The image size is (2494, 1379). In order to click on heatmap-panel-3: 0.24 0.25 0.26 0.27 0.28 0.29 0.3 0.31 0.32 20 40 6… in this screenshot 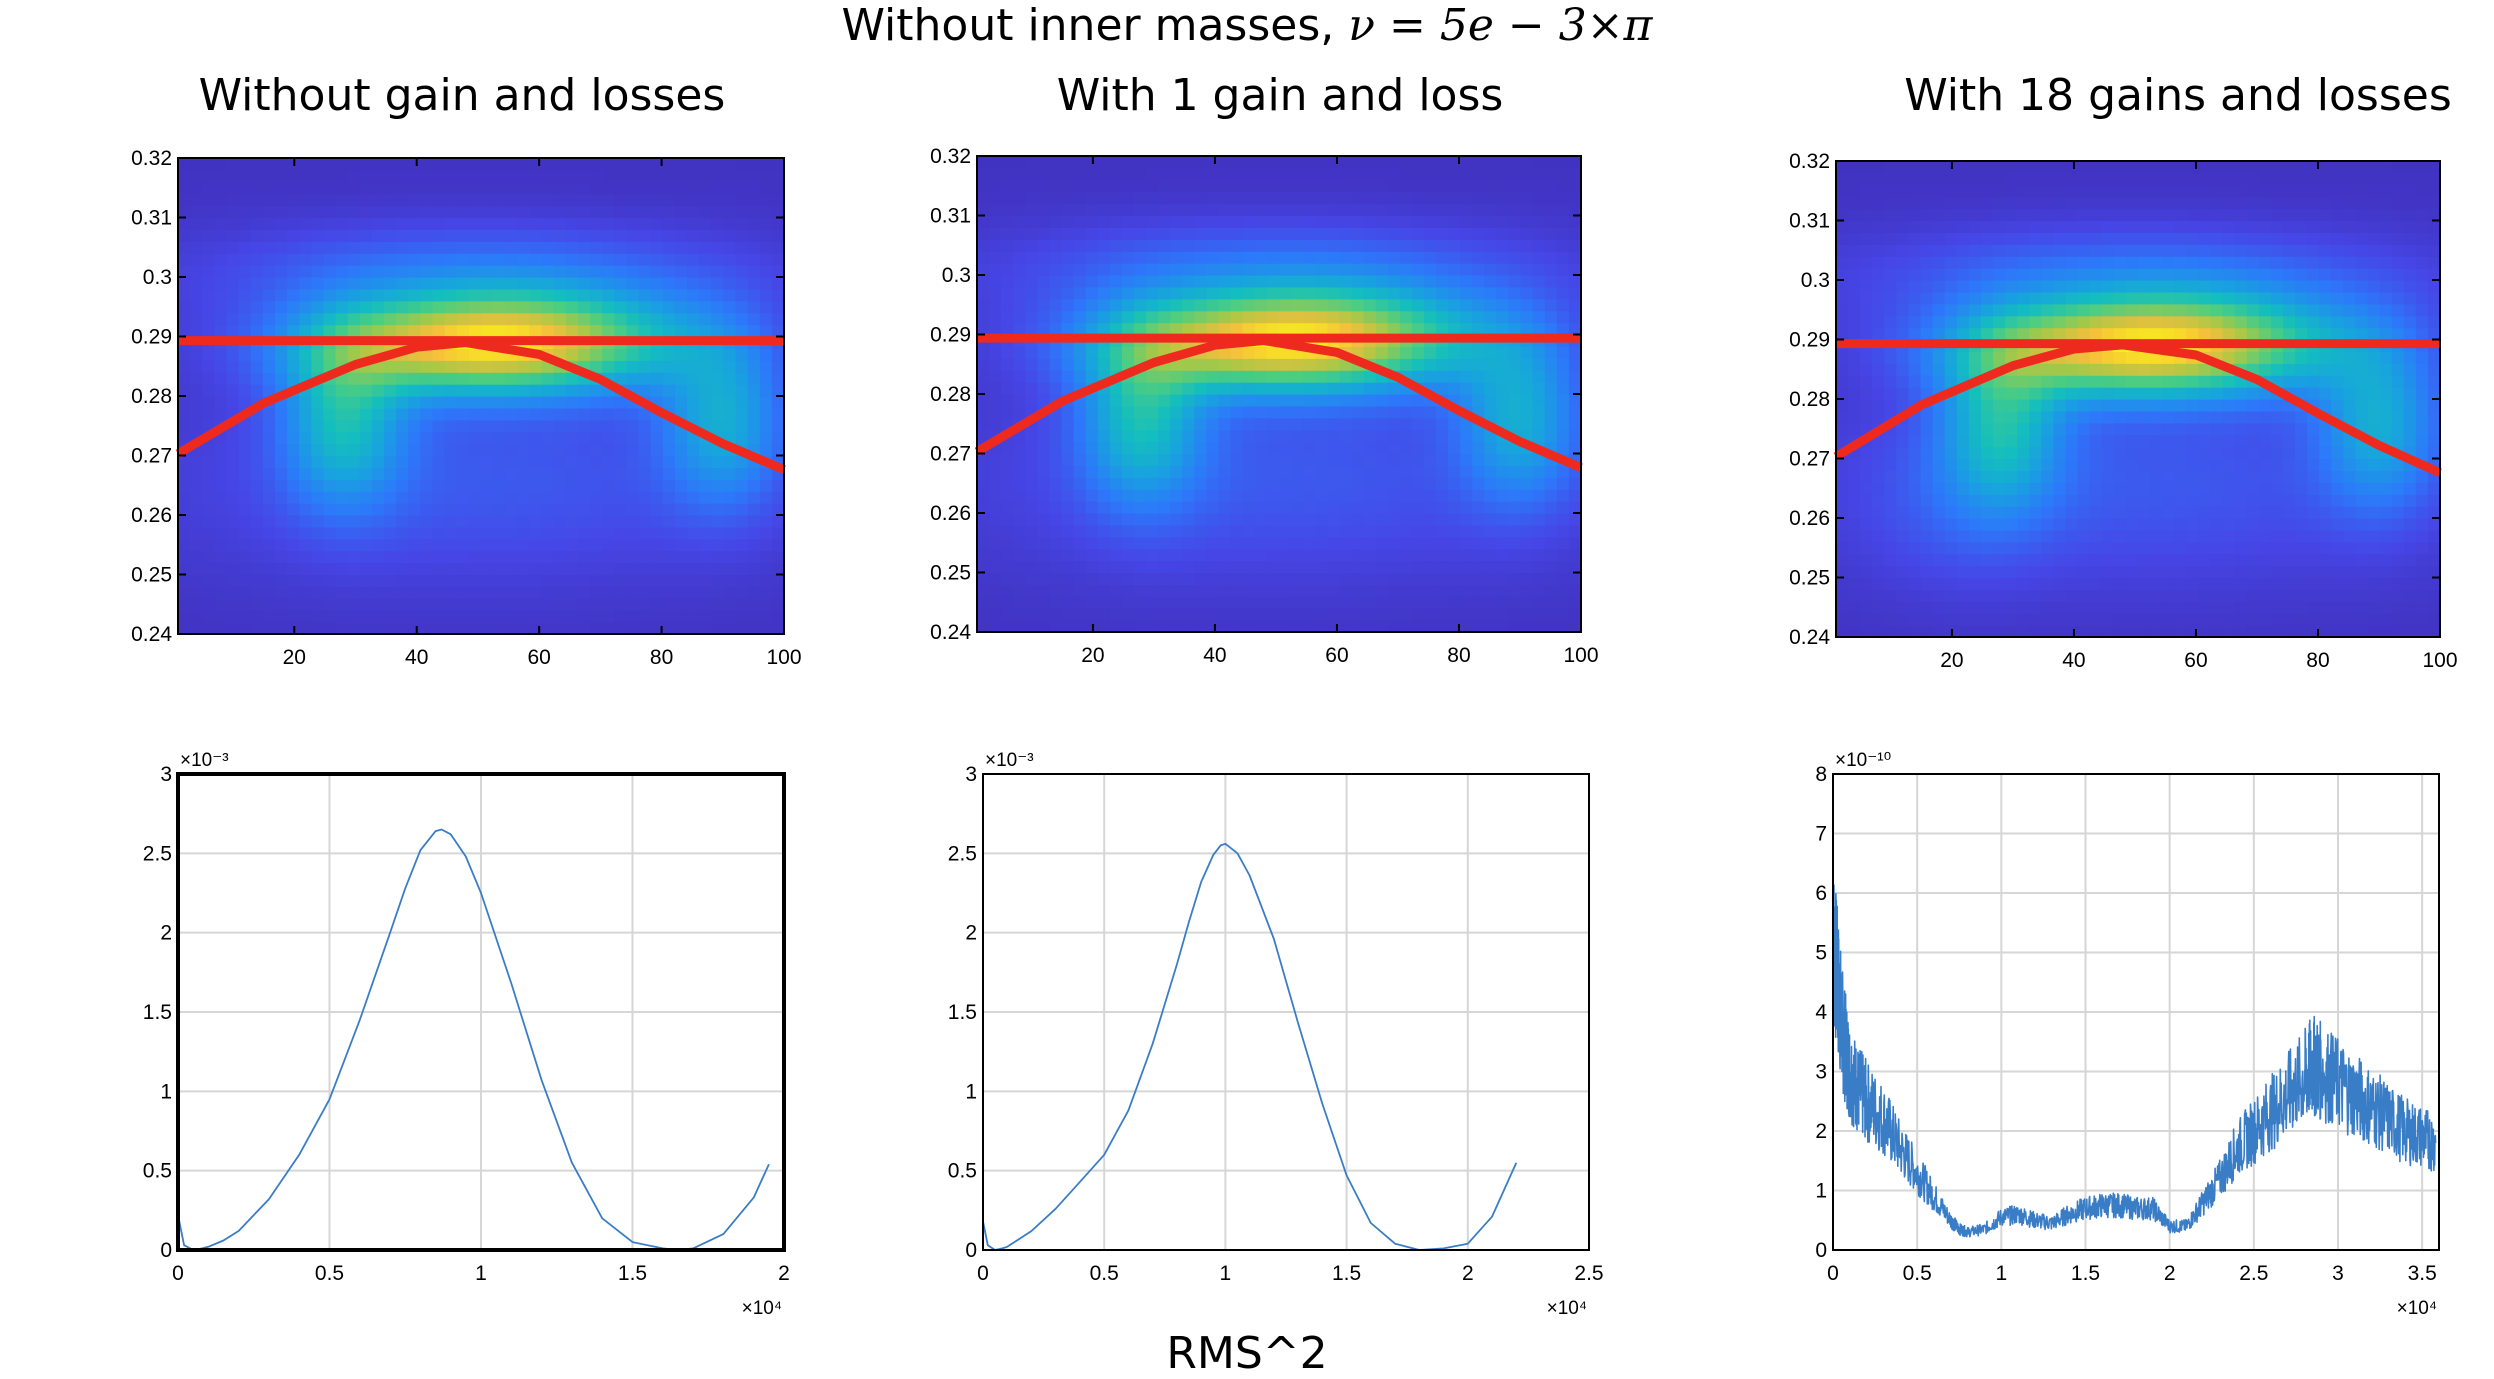, I will do `click(2123, 411)`.